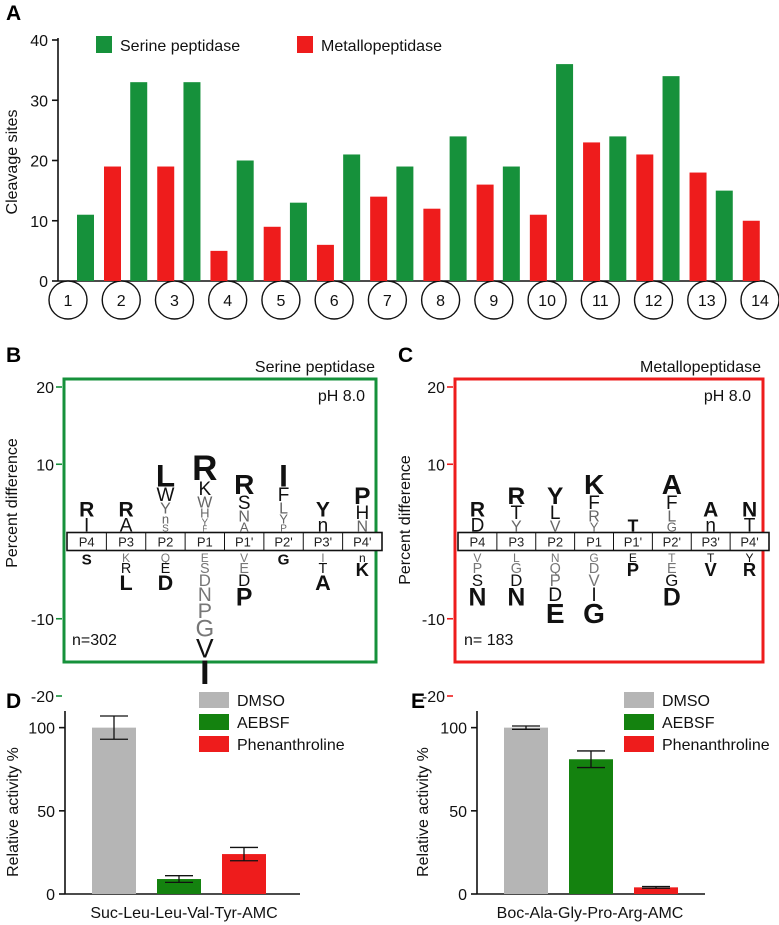 Image resolution: width=779 pixels, height=925 pixels. I want to click on logo-letter-down: A, so click(323, 582).